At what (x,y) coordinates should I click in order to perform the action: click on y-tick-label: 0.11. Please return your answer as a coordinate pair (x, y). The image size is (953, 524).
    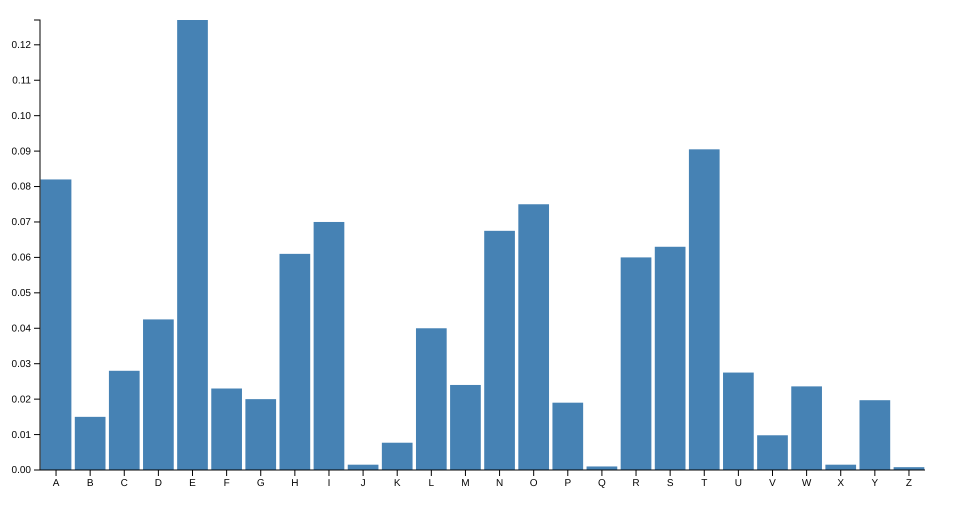
    Looking at the image, I should click on (22, 80).